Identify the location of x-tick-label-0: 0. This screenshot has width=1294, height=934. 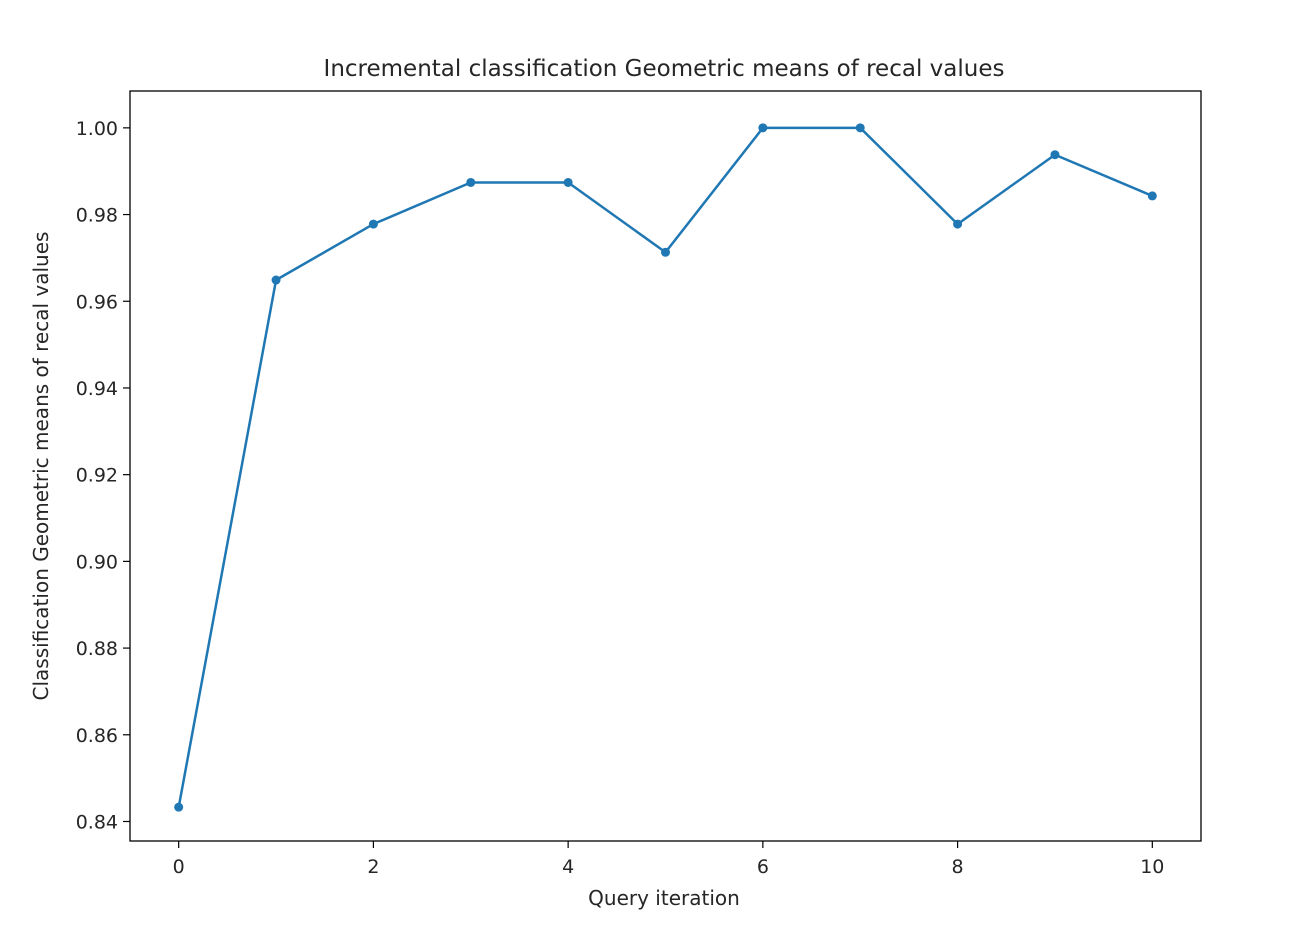
(179, 867).